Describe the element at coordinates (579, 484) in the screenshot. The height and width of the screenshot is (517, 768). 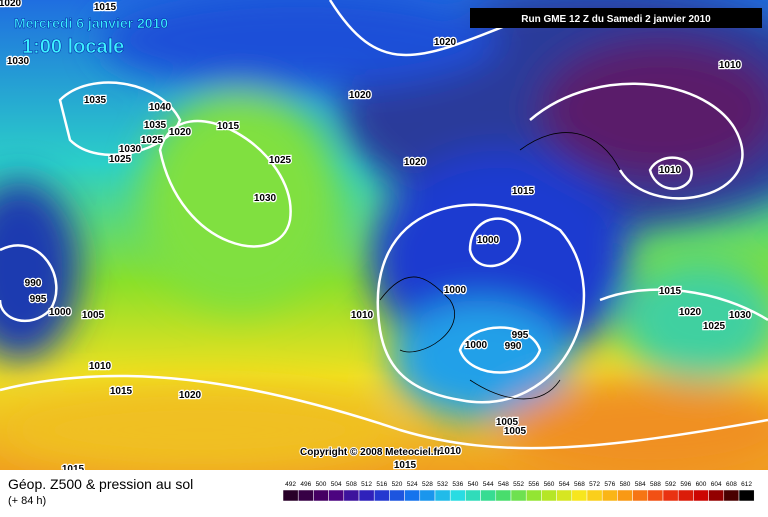
I see `scale-label: 568` at that location.